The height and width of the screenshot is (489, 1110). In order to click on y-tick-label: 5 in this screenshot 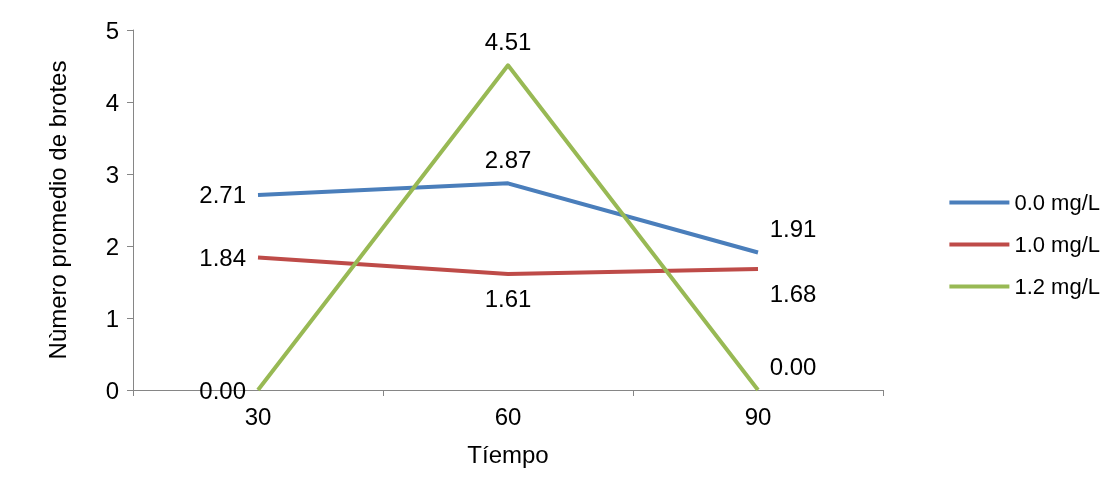, I will do `click(112, 30)`.